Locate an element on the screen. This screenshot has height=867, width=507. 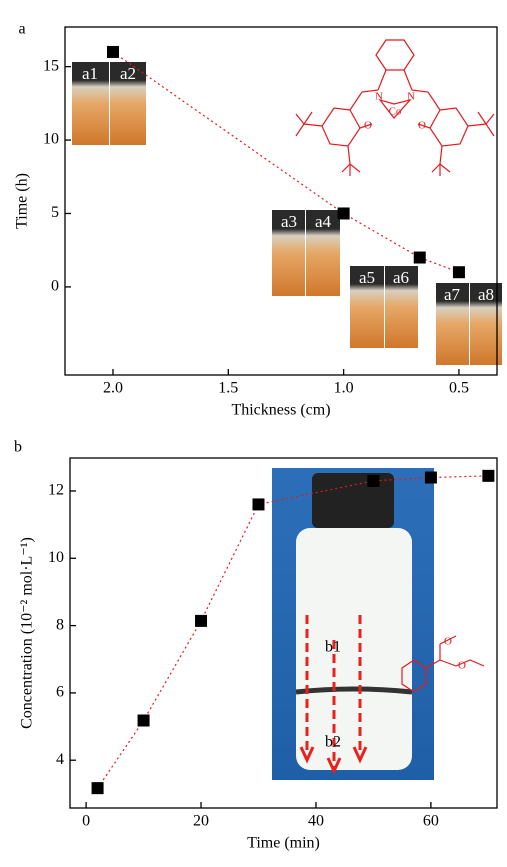
y-axis-label: Concentration (10⁻² mol·L⁻¹) is located at coordinates (27, 633).